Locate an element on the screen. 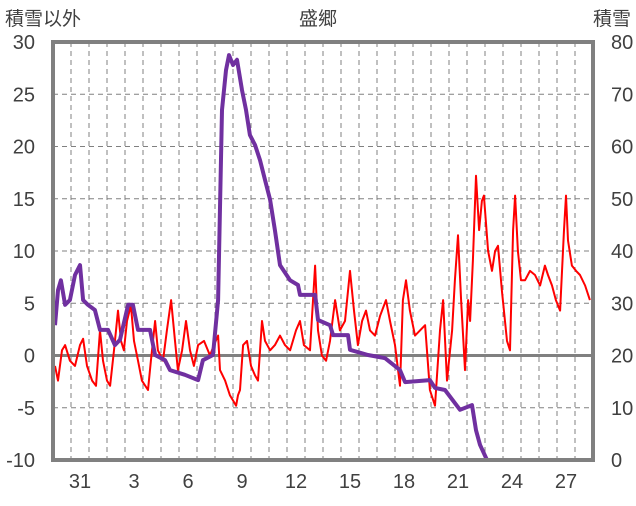 This screenshot has height=506, width=636. right-tick-label: 70 is located at coordinates (622, 95).